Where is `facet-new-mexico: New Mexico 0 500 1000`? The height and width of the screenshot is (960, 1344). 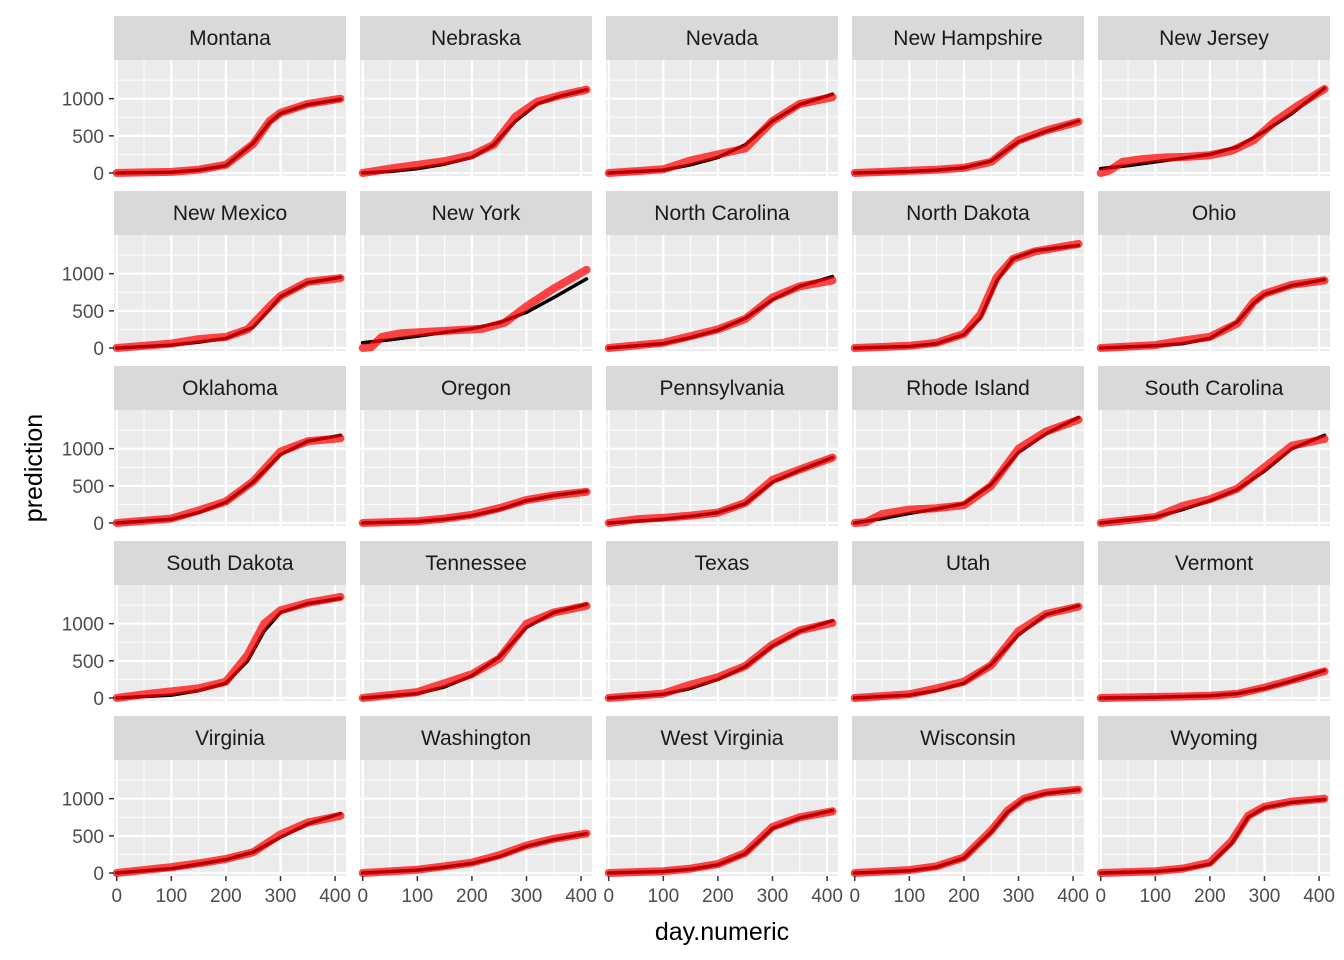 facet-new-mexico: New Mexico 0 500 1000 is located at coordinates (204, 275).